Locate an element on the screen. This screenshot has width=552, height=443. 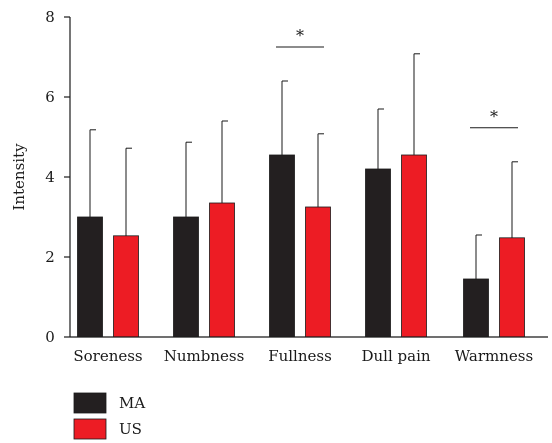
legend-swatch-us is located at coordinates (90, 429).